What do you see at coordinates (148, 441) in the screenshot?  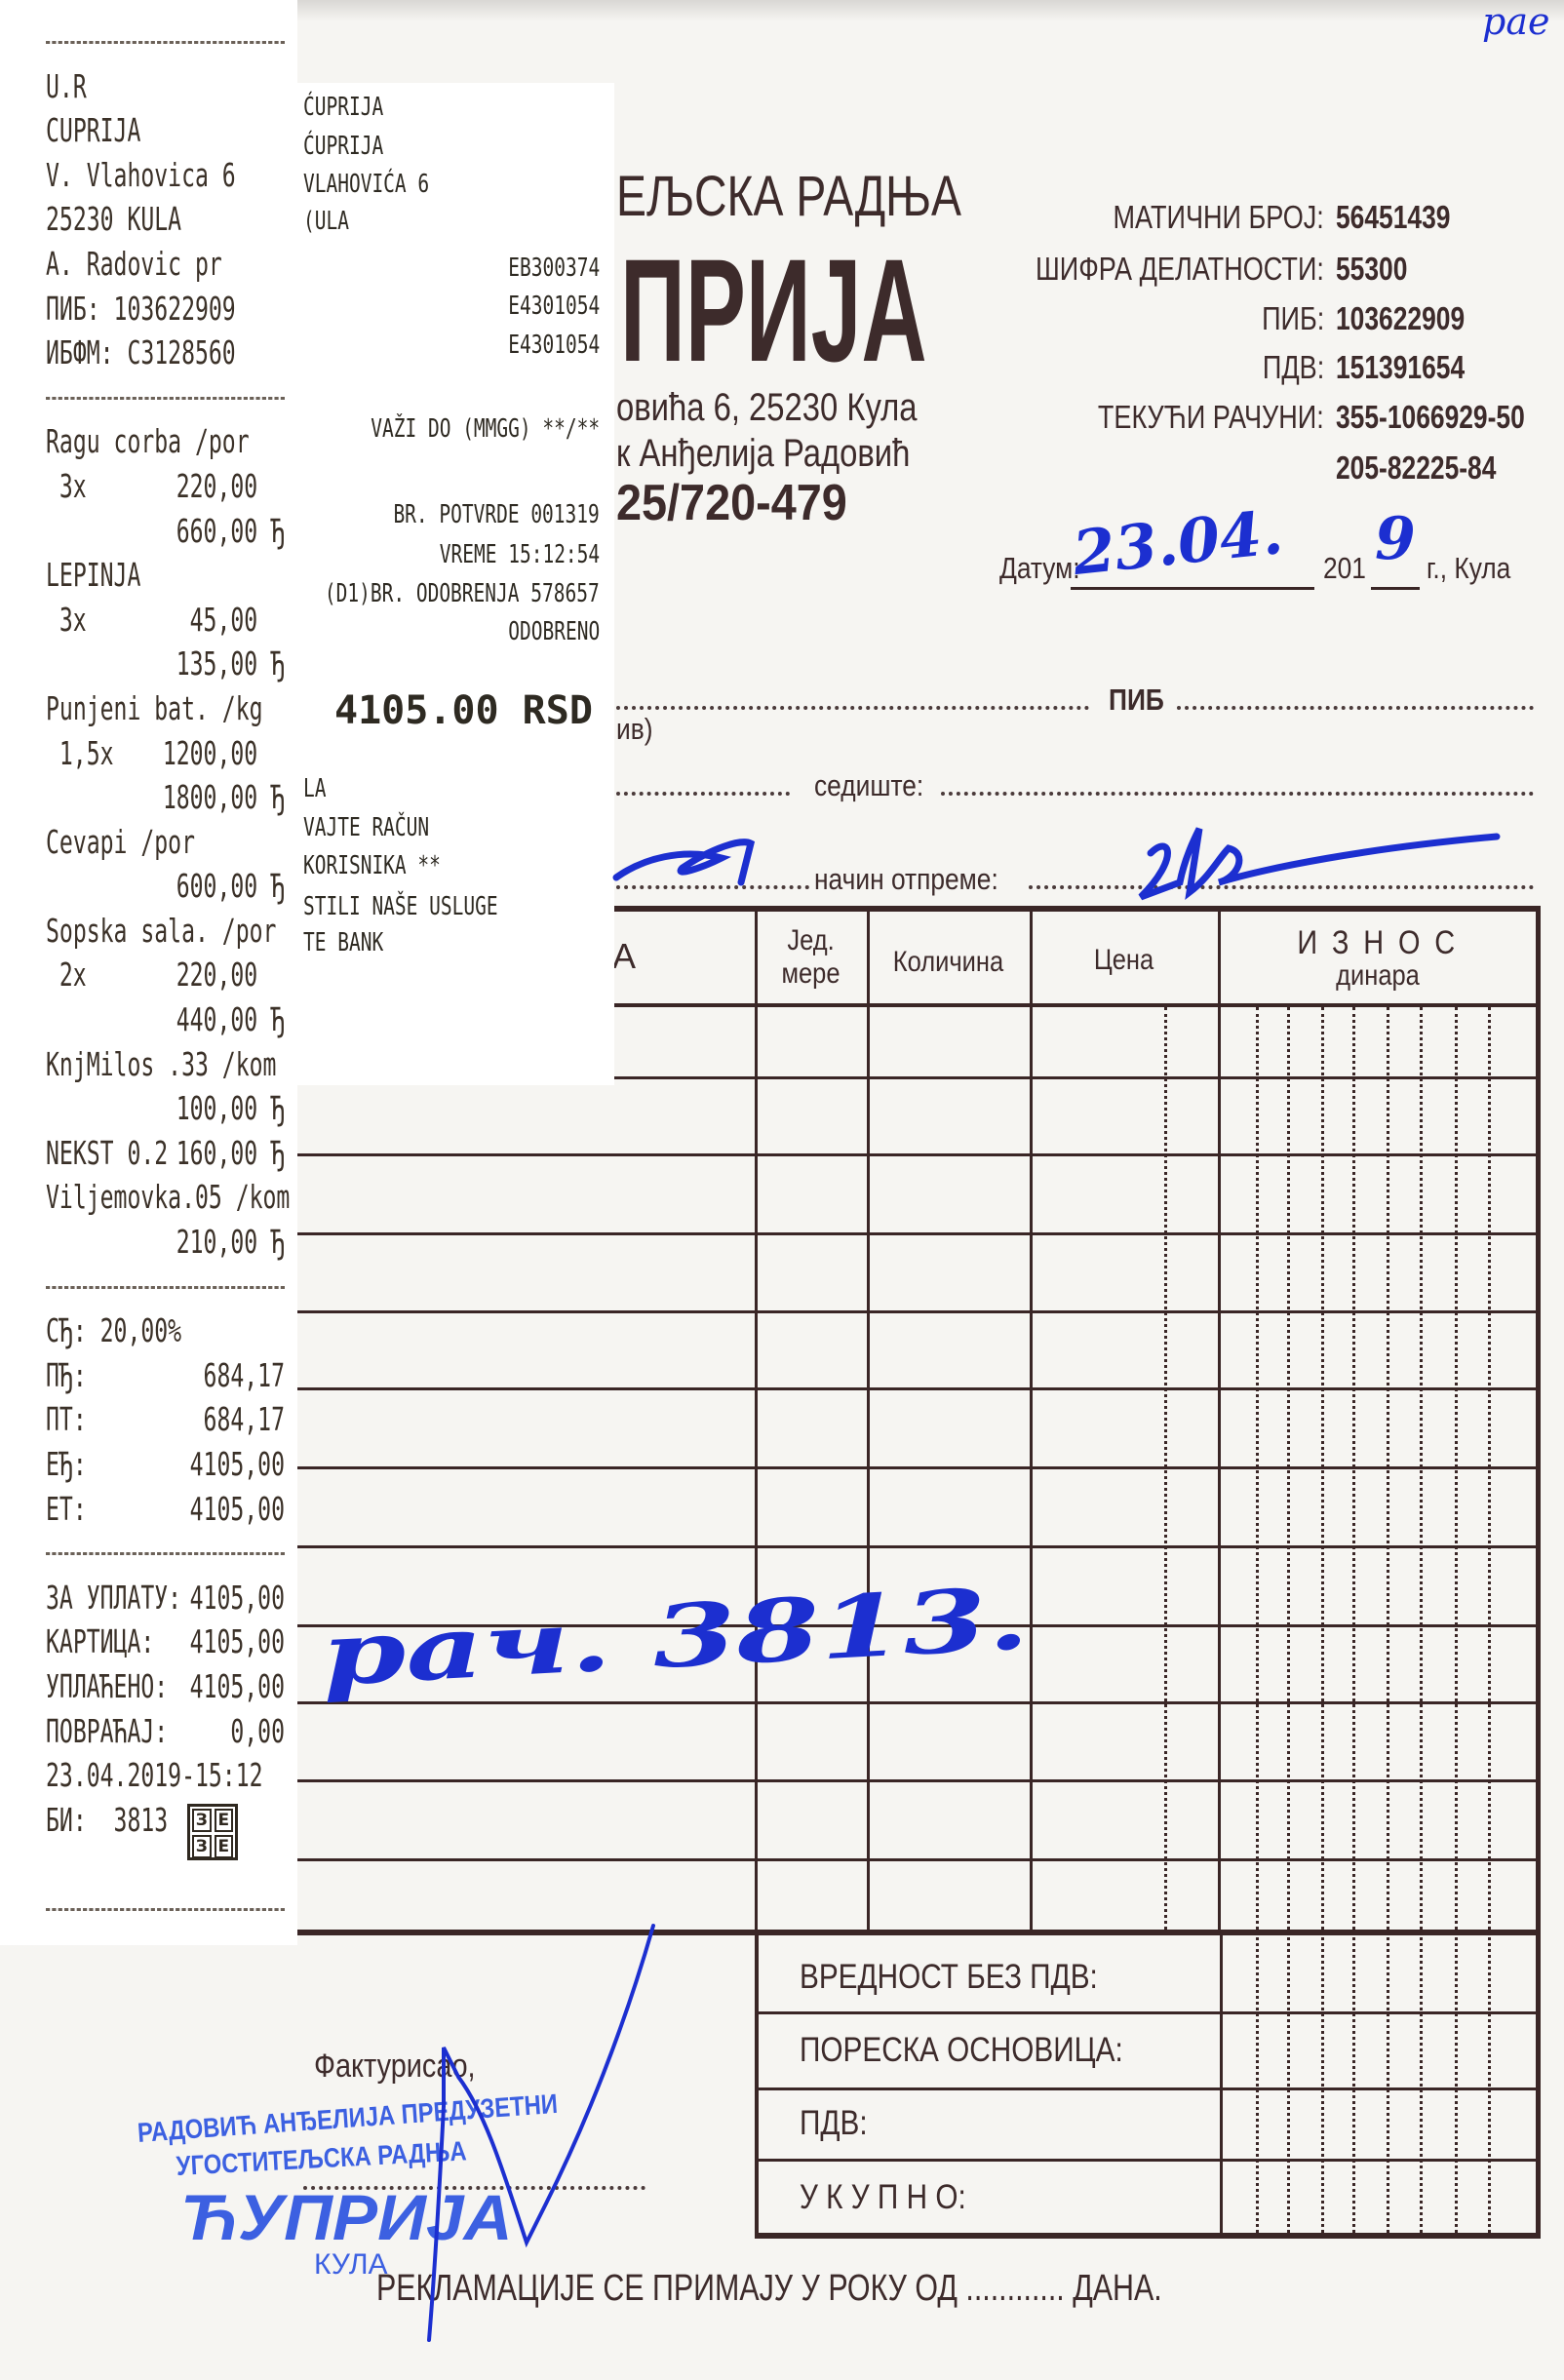 I see `item-name: Ragu corba /por` at bounding box center [148, 441].